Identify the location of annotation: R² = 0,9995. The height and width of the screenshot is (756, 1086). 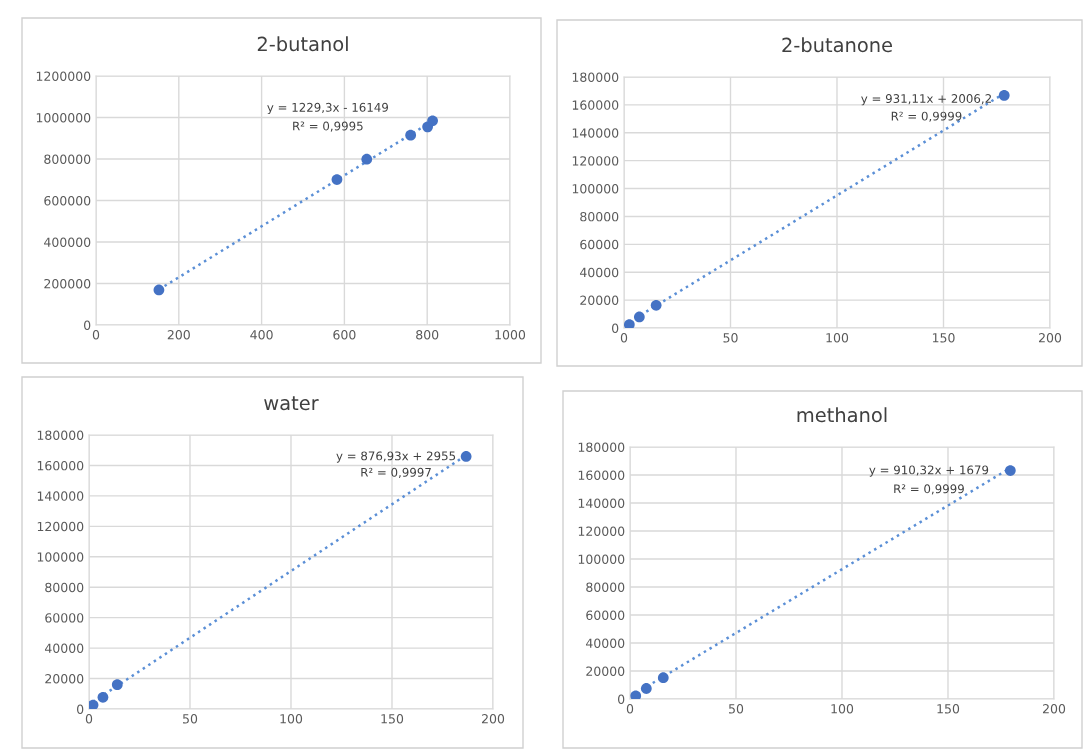
(328, 126).